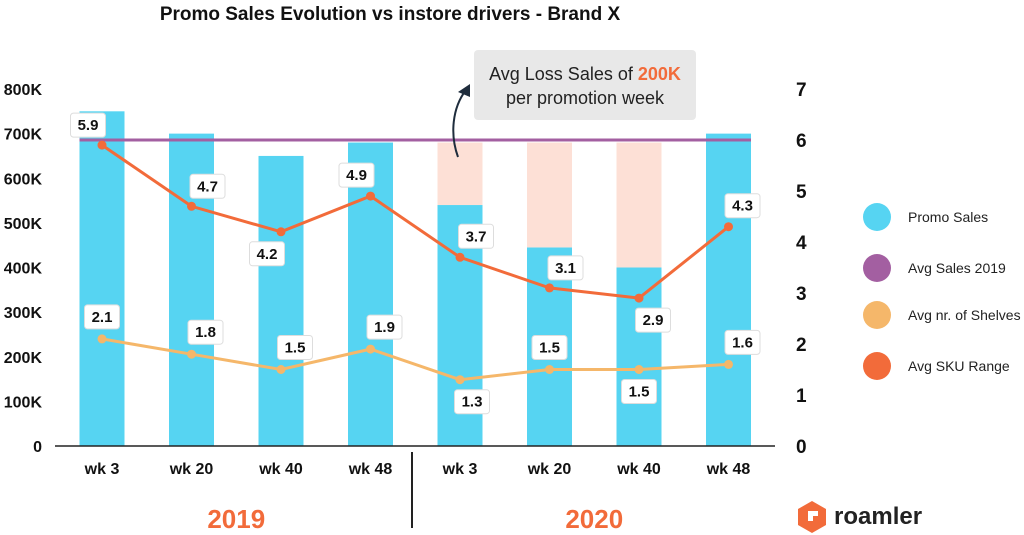  I want to click on data-label-text: 4.7, so click(207, 186).